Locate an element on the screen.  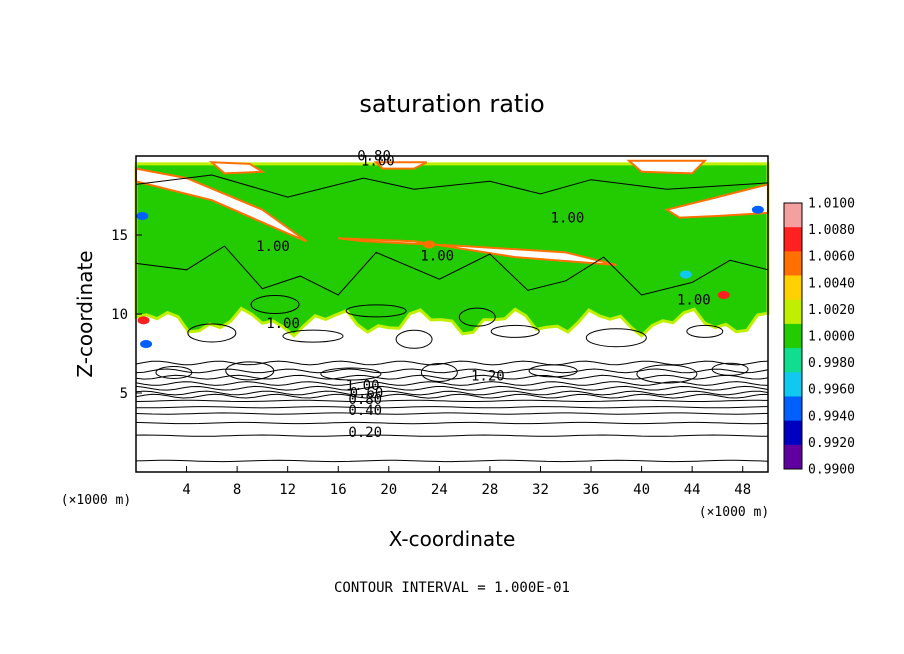
x-unit-right: (×1000 m) is located at coordinates (734, 512).